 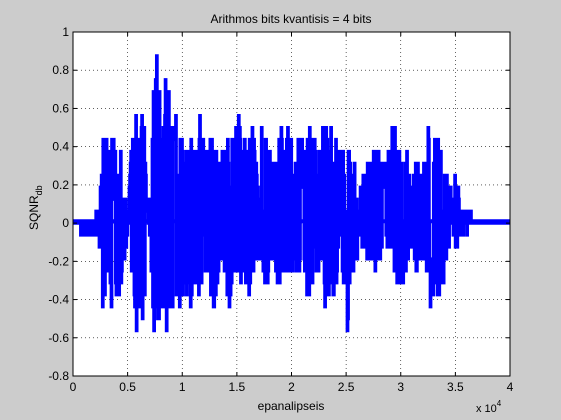 I want to click on x-tick-label: 1.5, so click(x=237, y=387).